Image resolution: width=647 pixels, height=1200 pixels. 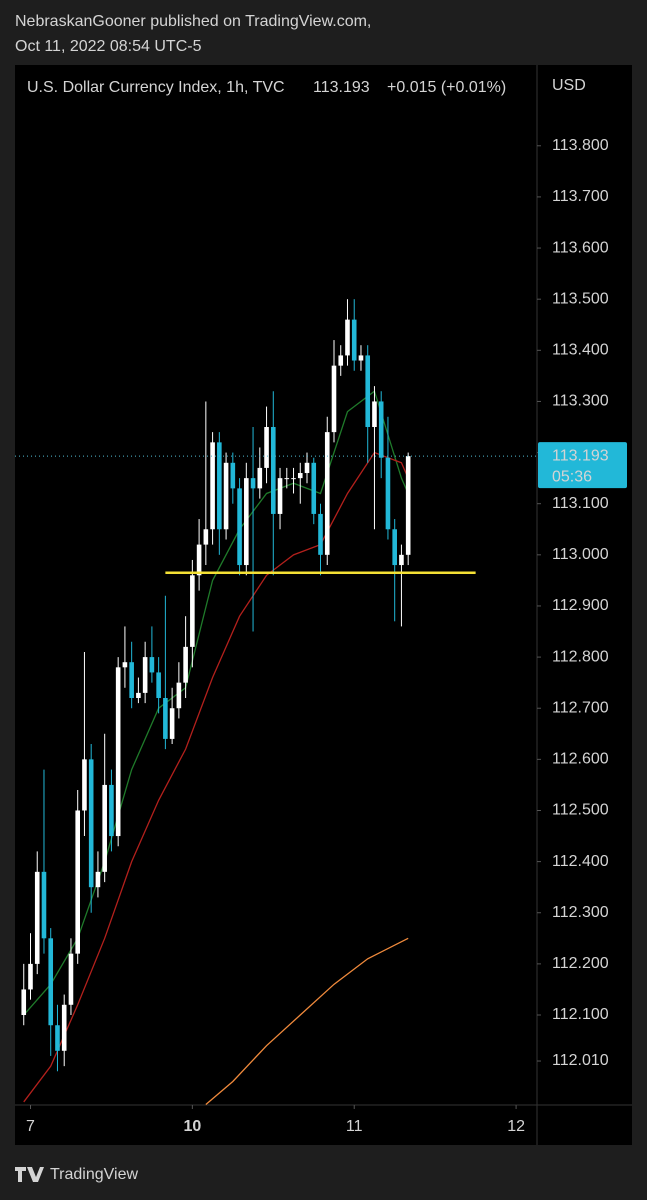 What do you see at coordinates (580, 401) in the screenshot?
I see `y-tick-label: 113.300` at bounding box center [580, 401].